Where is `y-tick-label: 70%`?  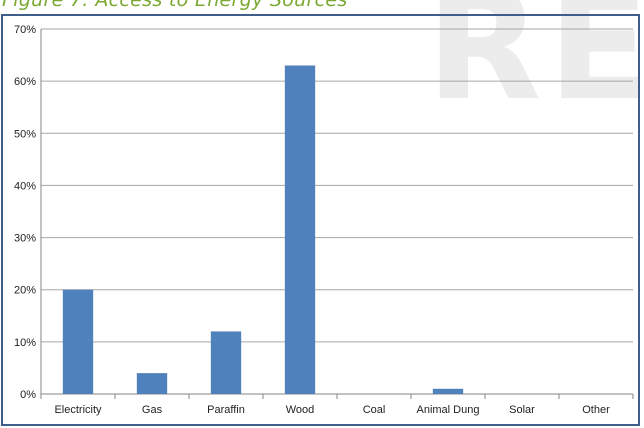 y-tick-label: 70% is located at coordinates (25, 30).